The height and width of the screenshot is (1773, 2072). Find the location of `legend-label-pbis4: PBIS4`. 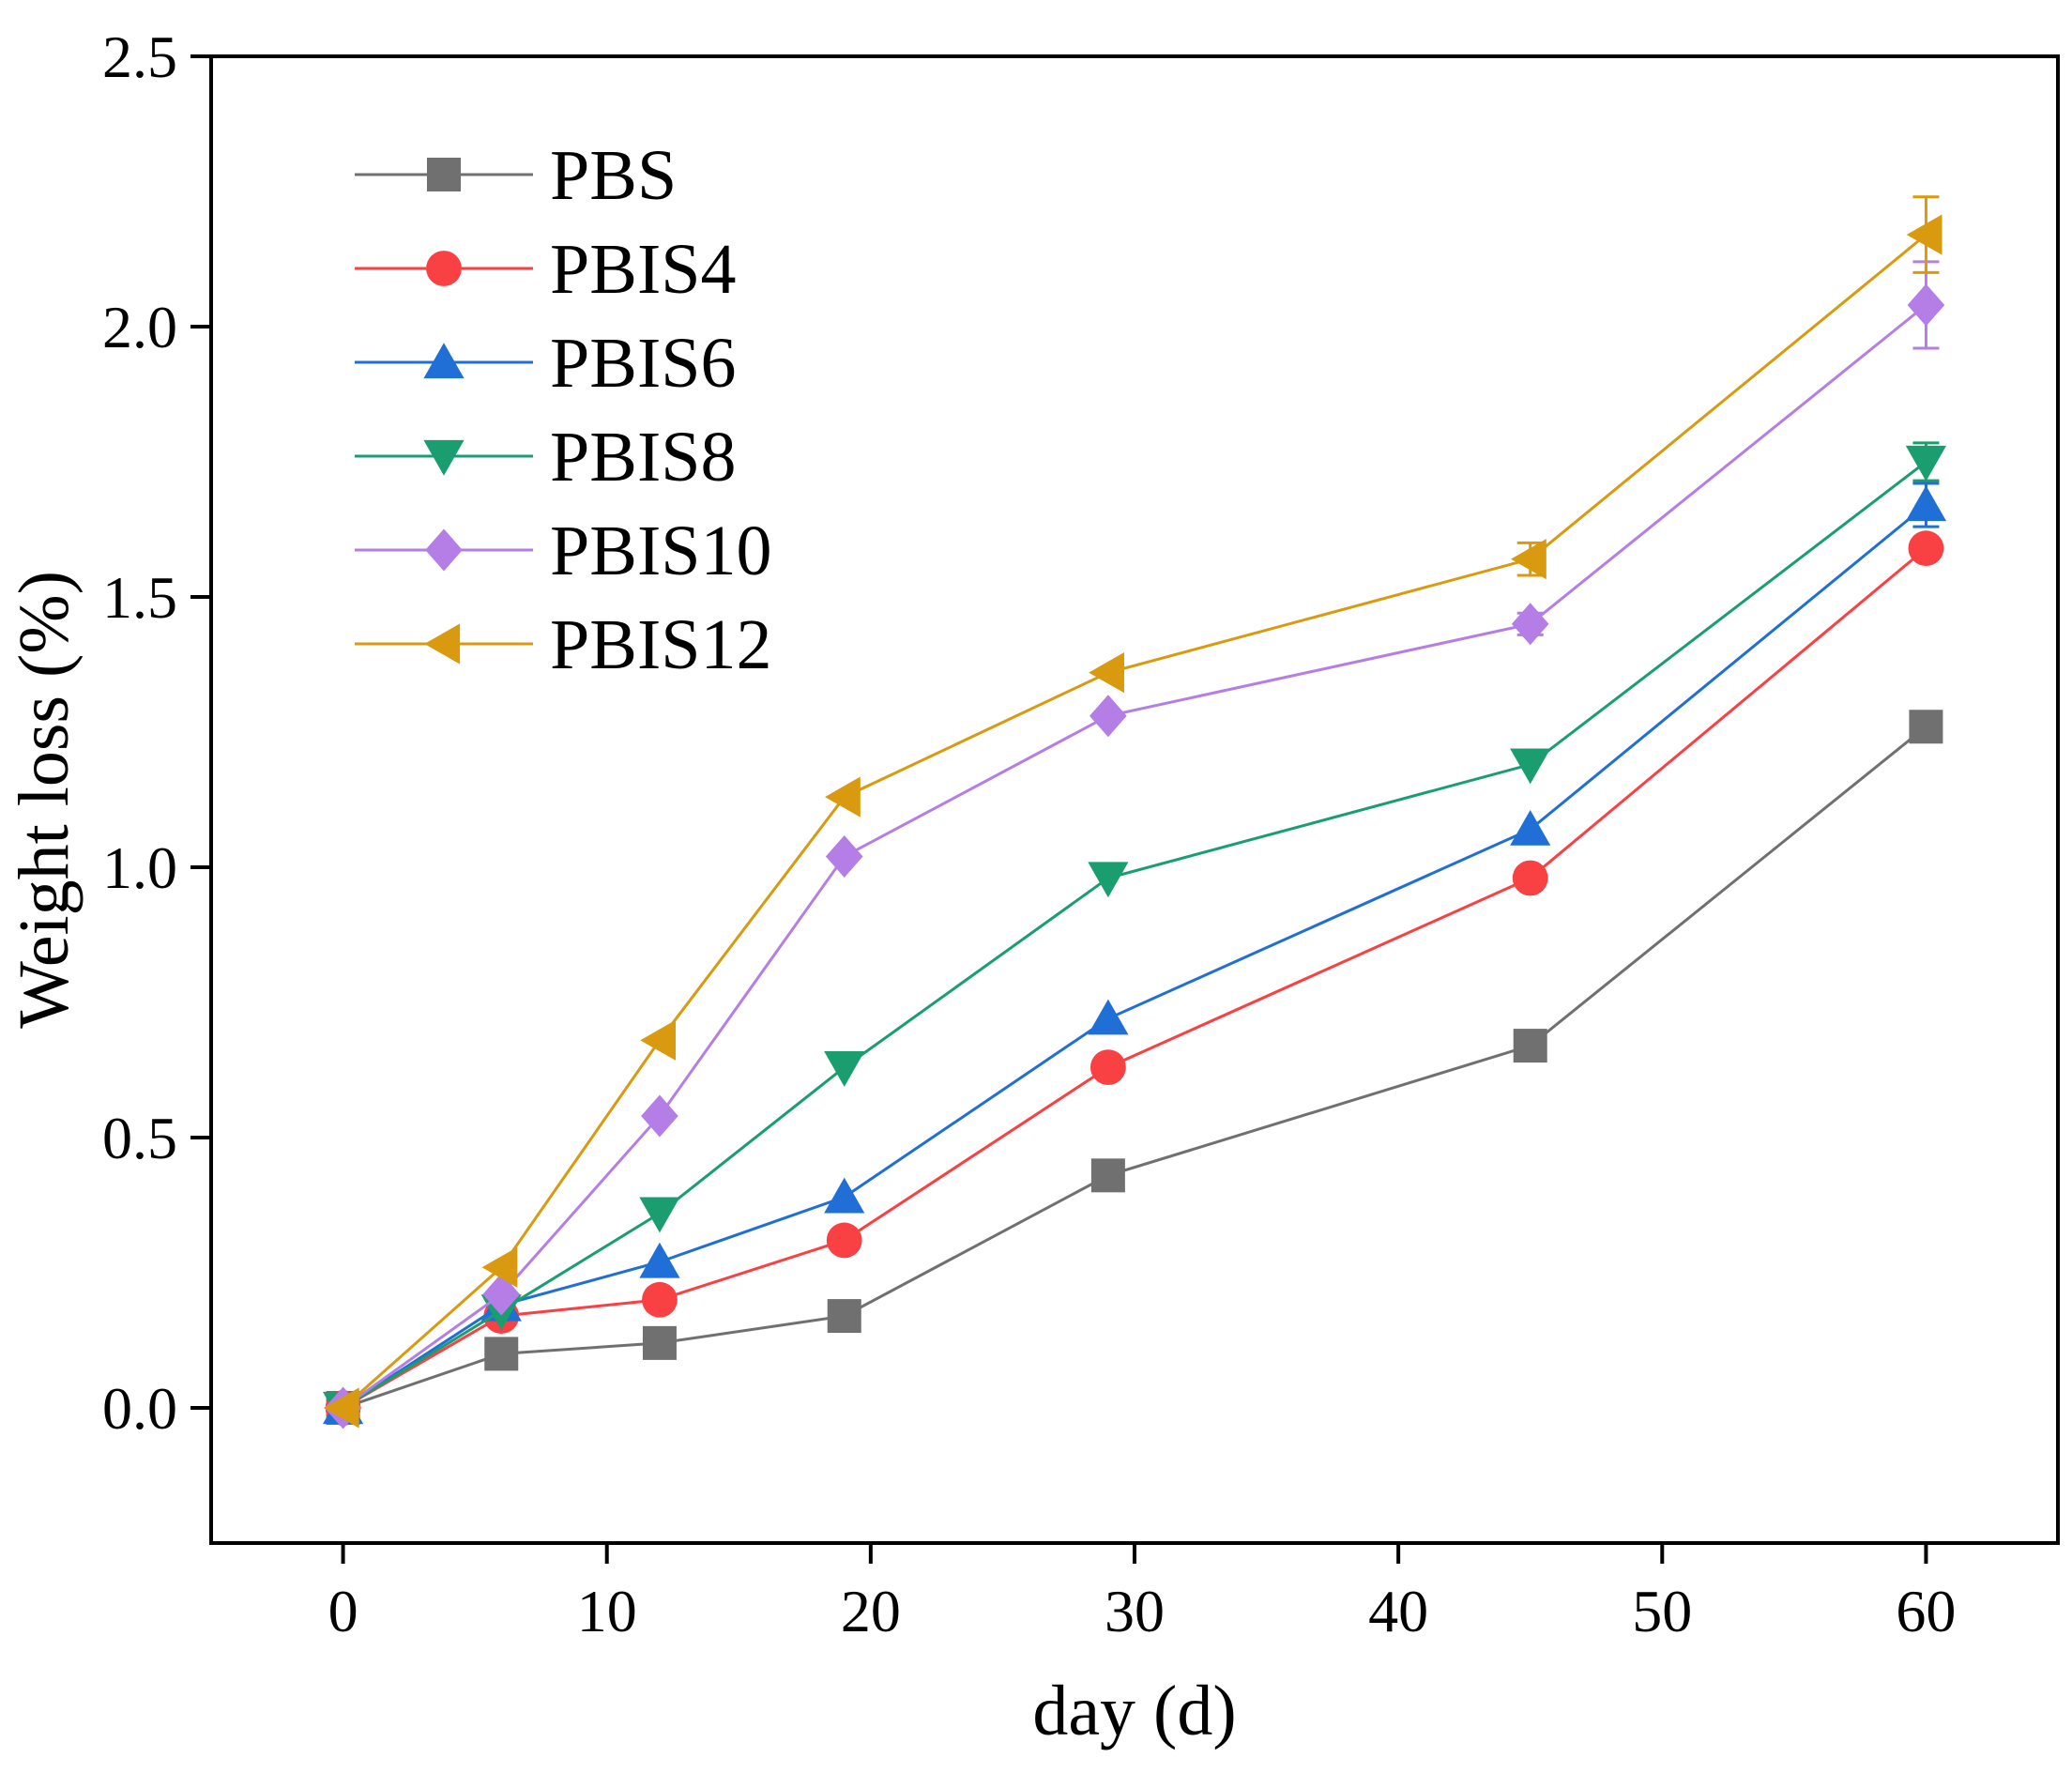

legend-label-pbis4: PBIS4 is located at coordinates (643, 269).